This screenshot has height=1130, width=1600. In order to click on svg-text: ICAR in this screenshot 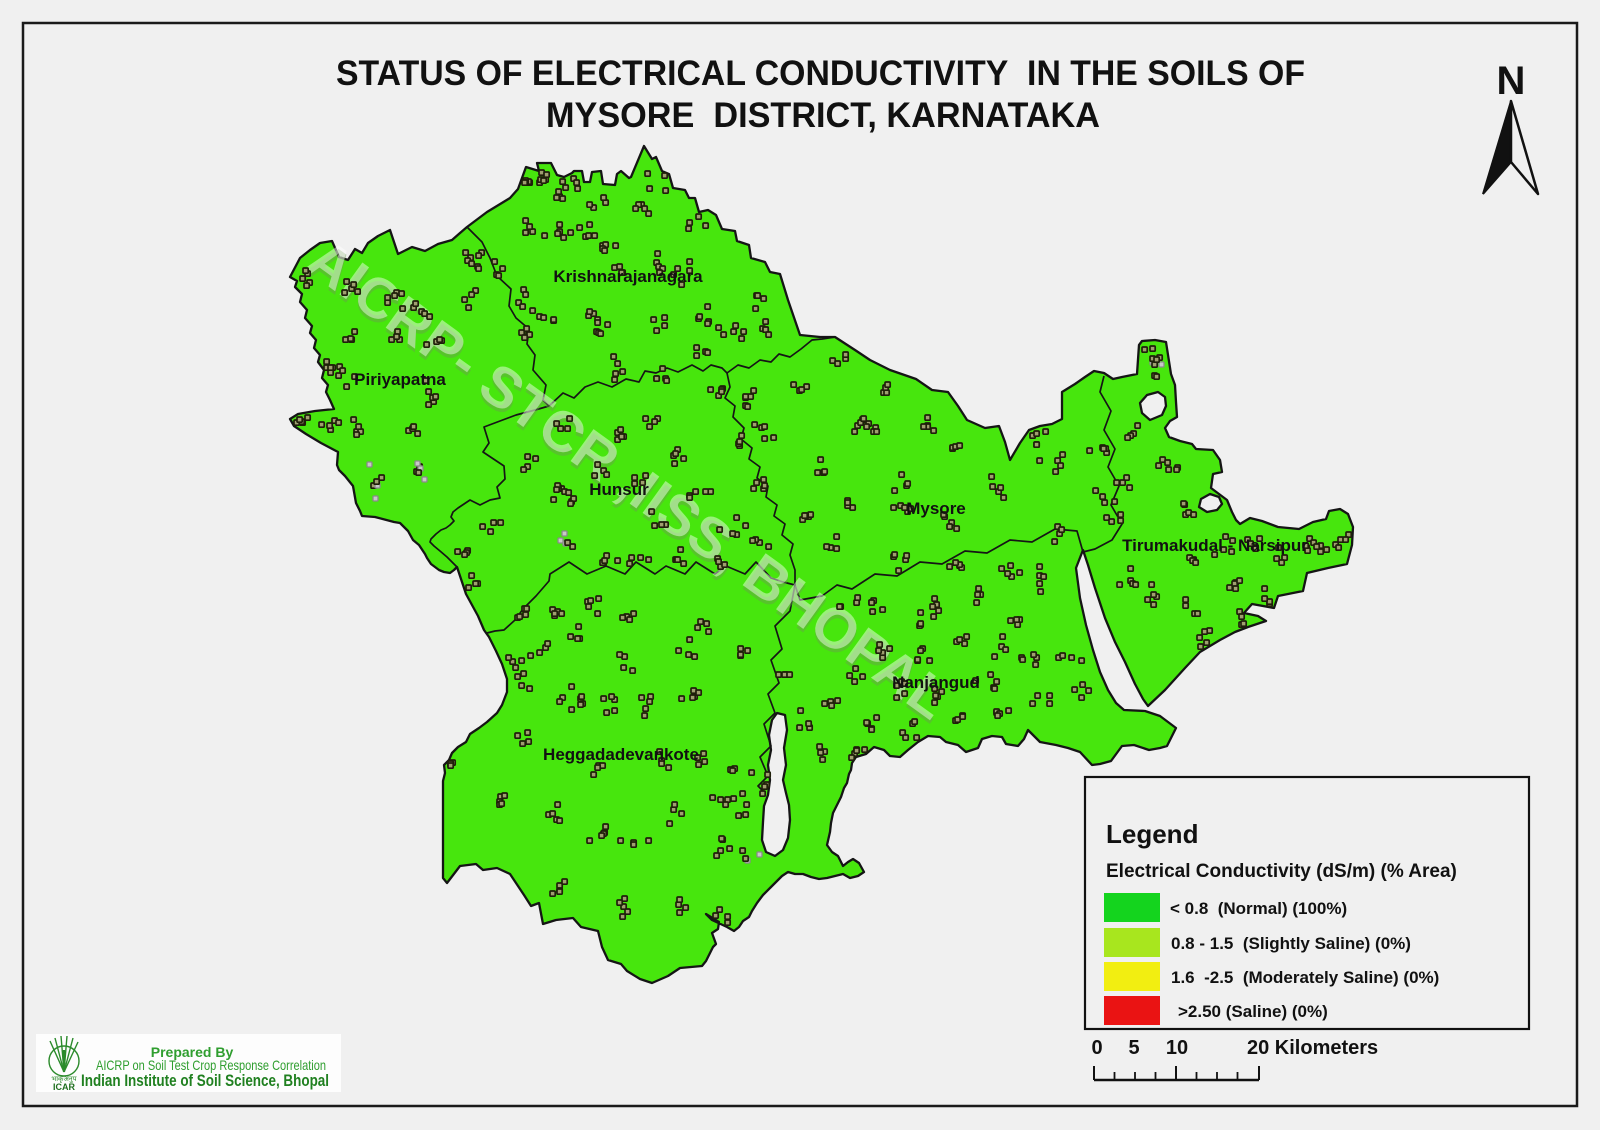, I will do `click(64, 1087)`.